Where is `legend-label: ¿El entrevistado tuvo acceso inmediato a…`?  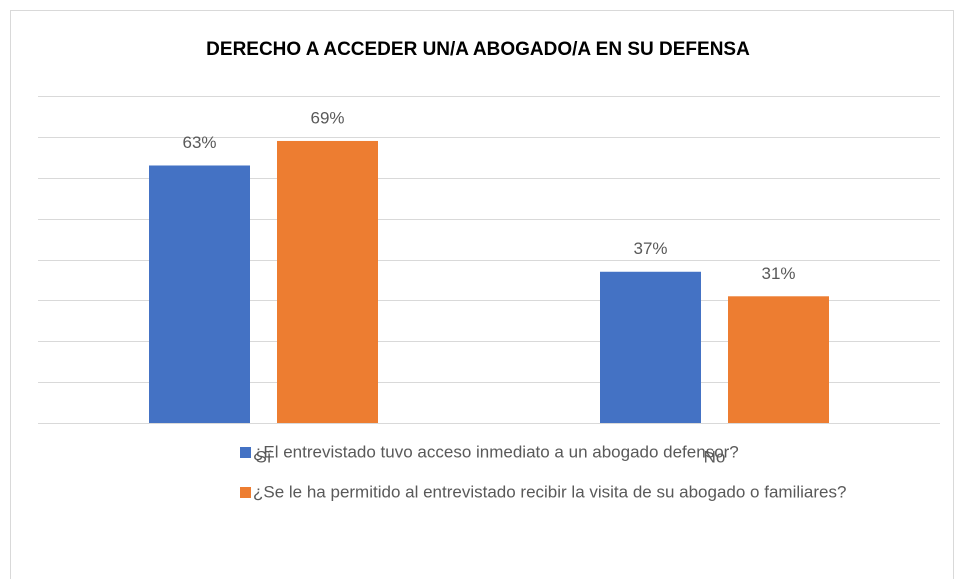
legend-label: ¿El entrevistado tuvo acceso inmediato a… is located at coordinates (496, 451).